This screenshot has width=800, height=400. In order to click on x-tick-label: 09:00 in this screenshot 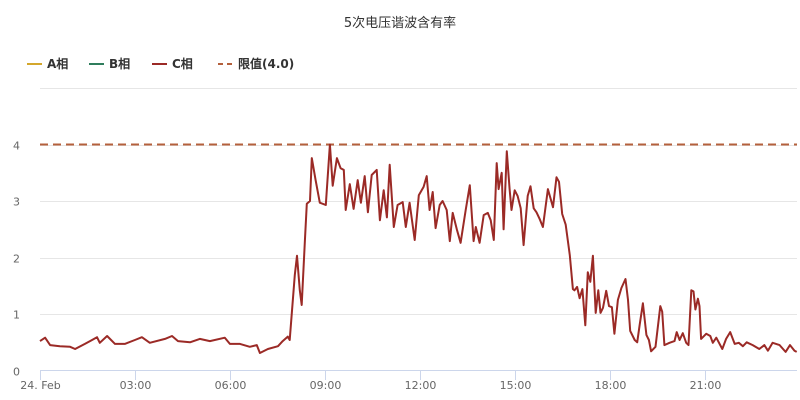, I will do `click(326, 385)`.